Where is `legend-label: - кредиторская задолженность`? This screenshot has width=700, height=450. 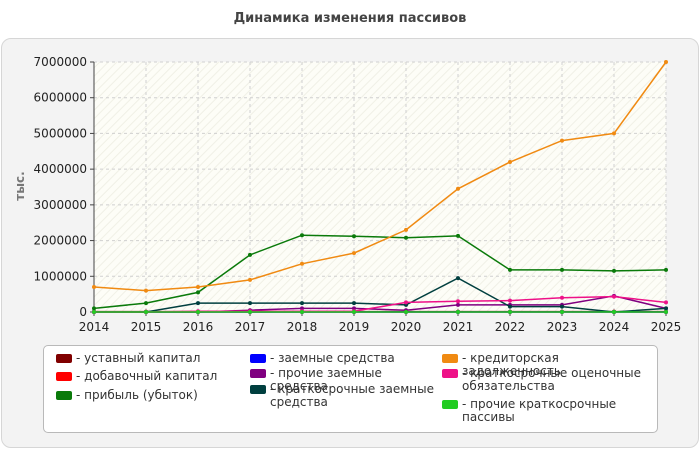
legend-label: - кредиторская задолженность is located at coordinates (511, 364).